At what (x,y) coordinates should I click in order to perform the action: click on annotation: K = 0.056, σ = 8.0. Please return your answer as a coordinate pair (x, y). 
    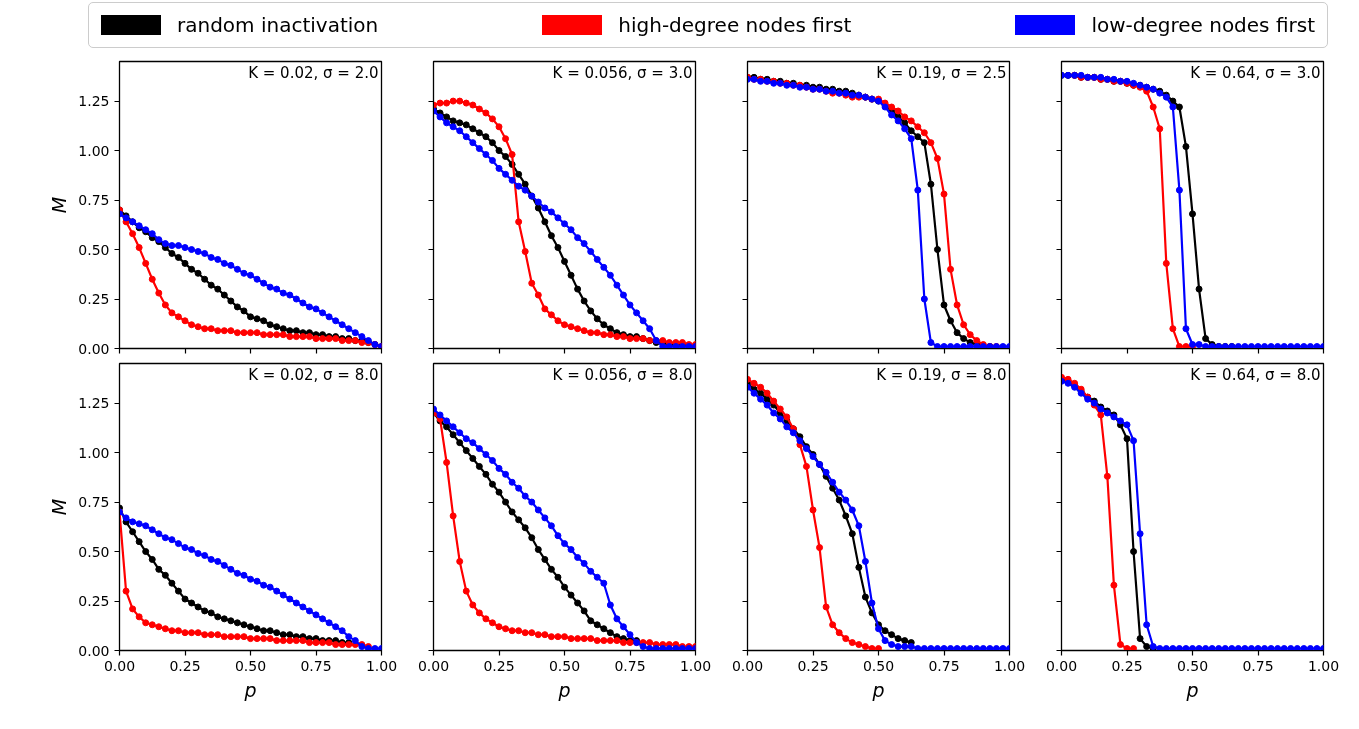
    Looking at the image, I should click on (622, 374).